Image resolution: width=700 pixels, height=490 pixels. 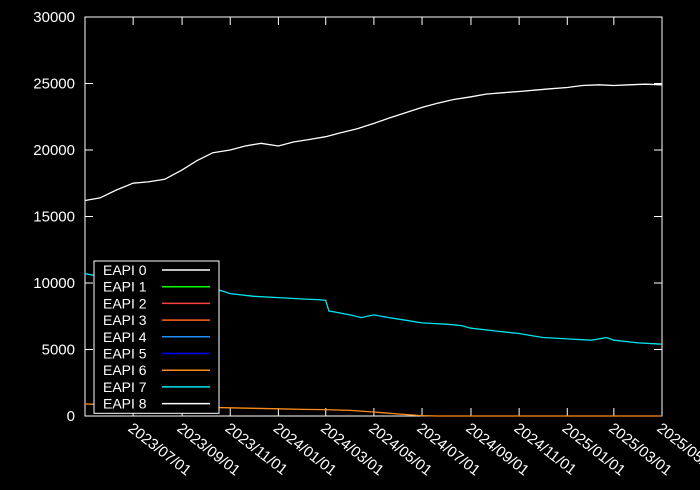 What do you see at coordinates (58, 350) in the screenshot?
I see `y-tick-label: 5000` at bounding box center [58, 350].